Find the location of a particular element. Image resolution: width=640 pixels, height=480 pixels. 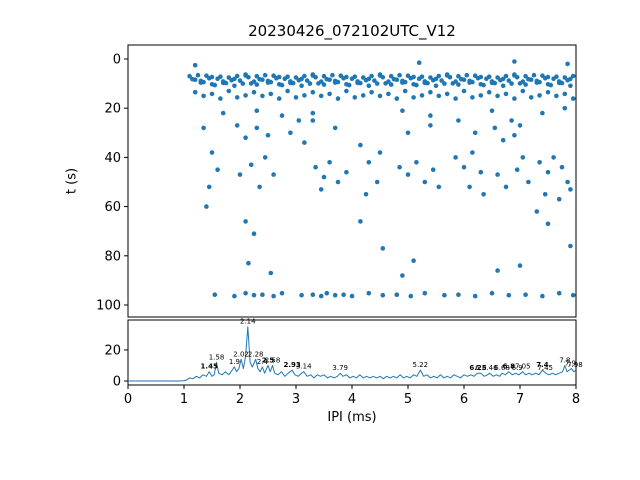

ipi-line is located at coordinates (352, 354).